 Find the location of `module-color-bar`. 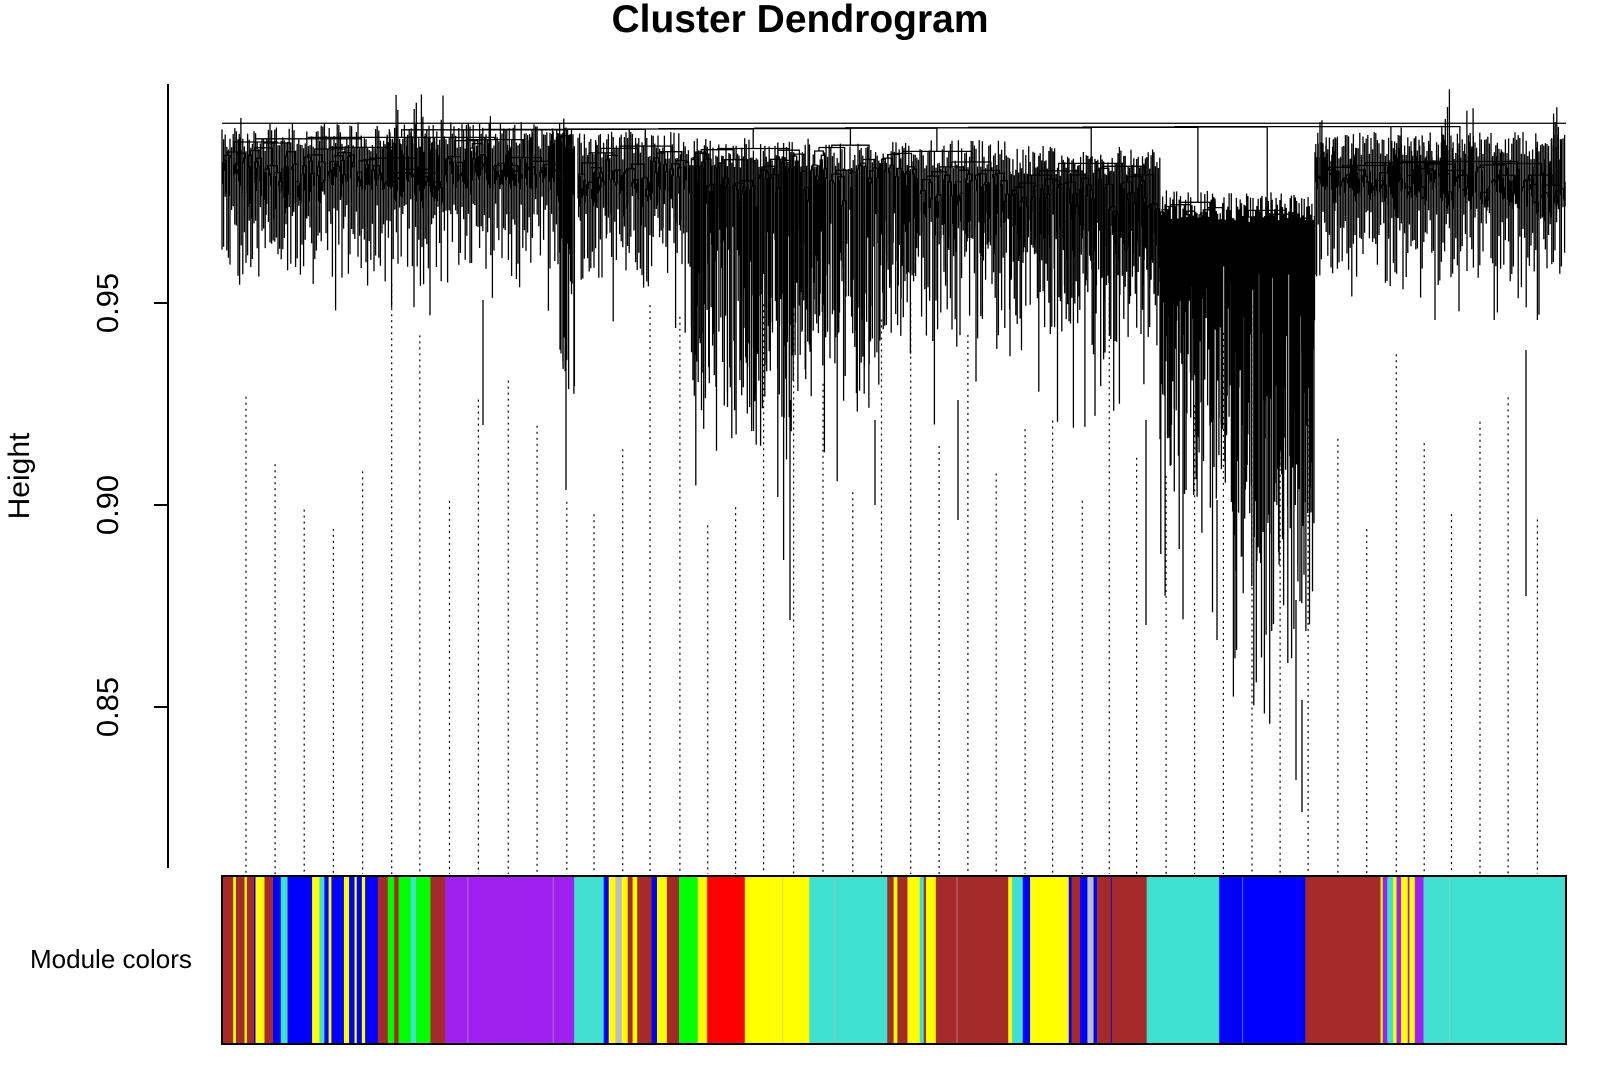

module-color-bar is located at coordinates (894, 960).